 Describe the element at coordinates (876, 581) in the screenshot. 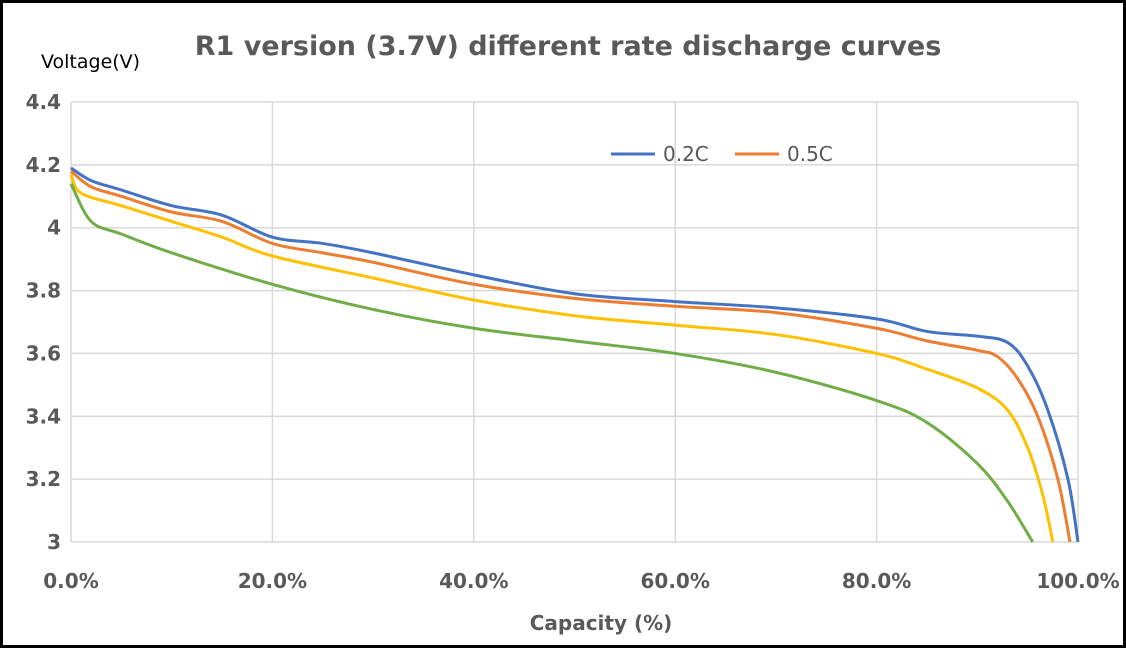

I see `x-tick-label: 80.0%` at that location.